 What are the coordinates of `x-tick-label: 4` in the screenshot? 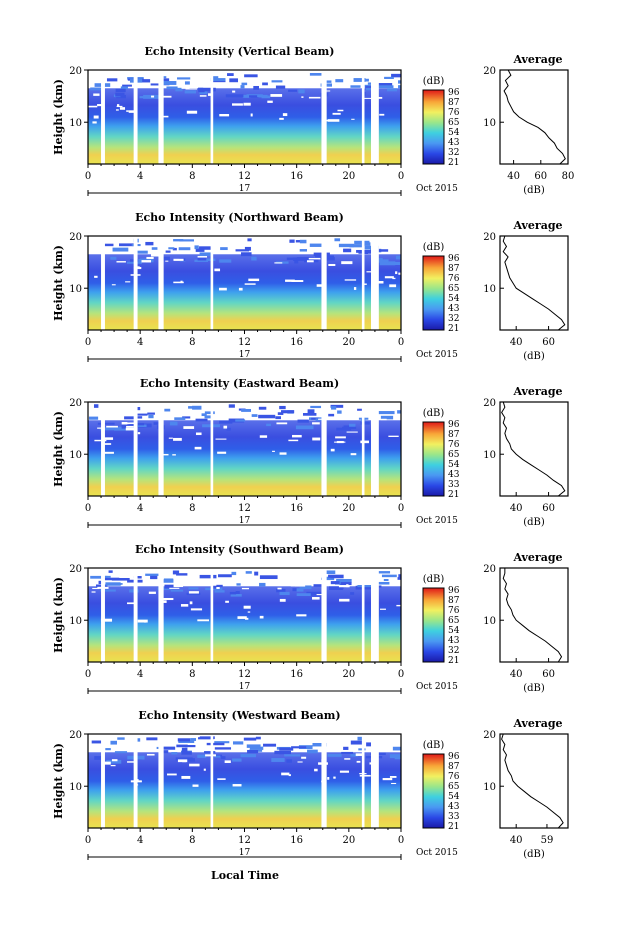 It's located at (140, 508).